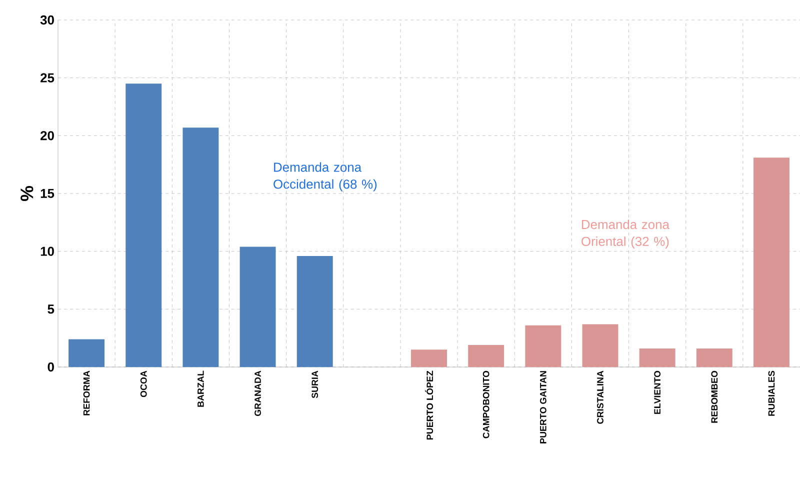 The height and width of the screenshot is (502, 800). What do you see at coordinates (47, 20) in the screenshot?
I see `y-tick-label: 30` at bounding box center [47, 20].